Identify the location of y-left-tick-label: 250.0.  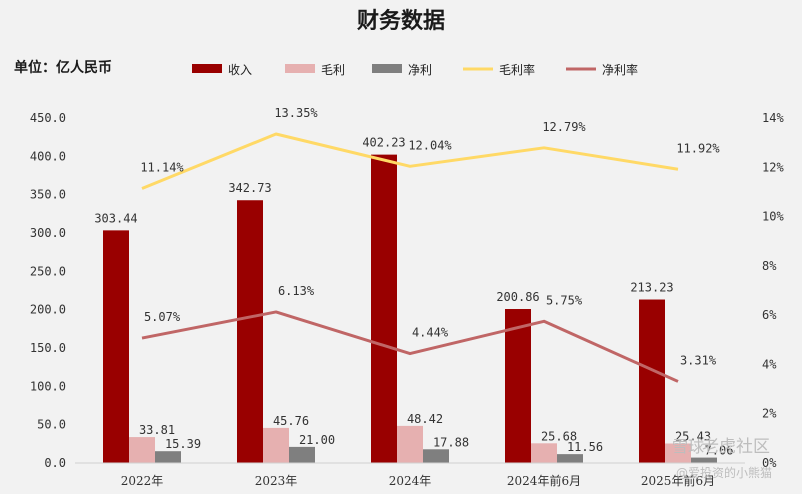
(48, 271).